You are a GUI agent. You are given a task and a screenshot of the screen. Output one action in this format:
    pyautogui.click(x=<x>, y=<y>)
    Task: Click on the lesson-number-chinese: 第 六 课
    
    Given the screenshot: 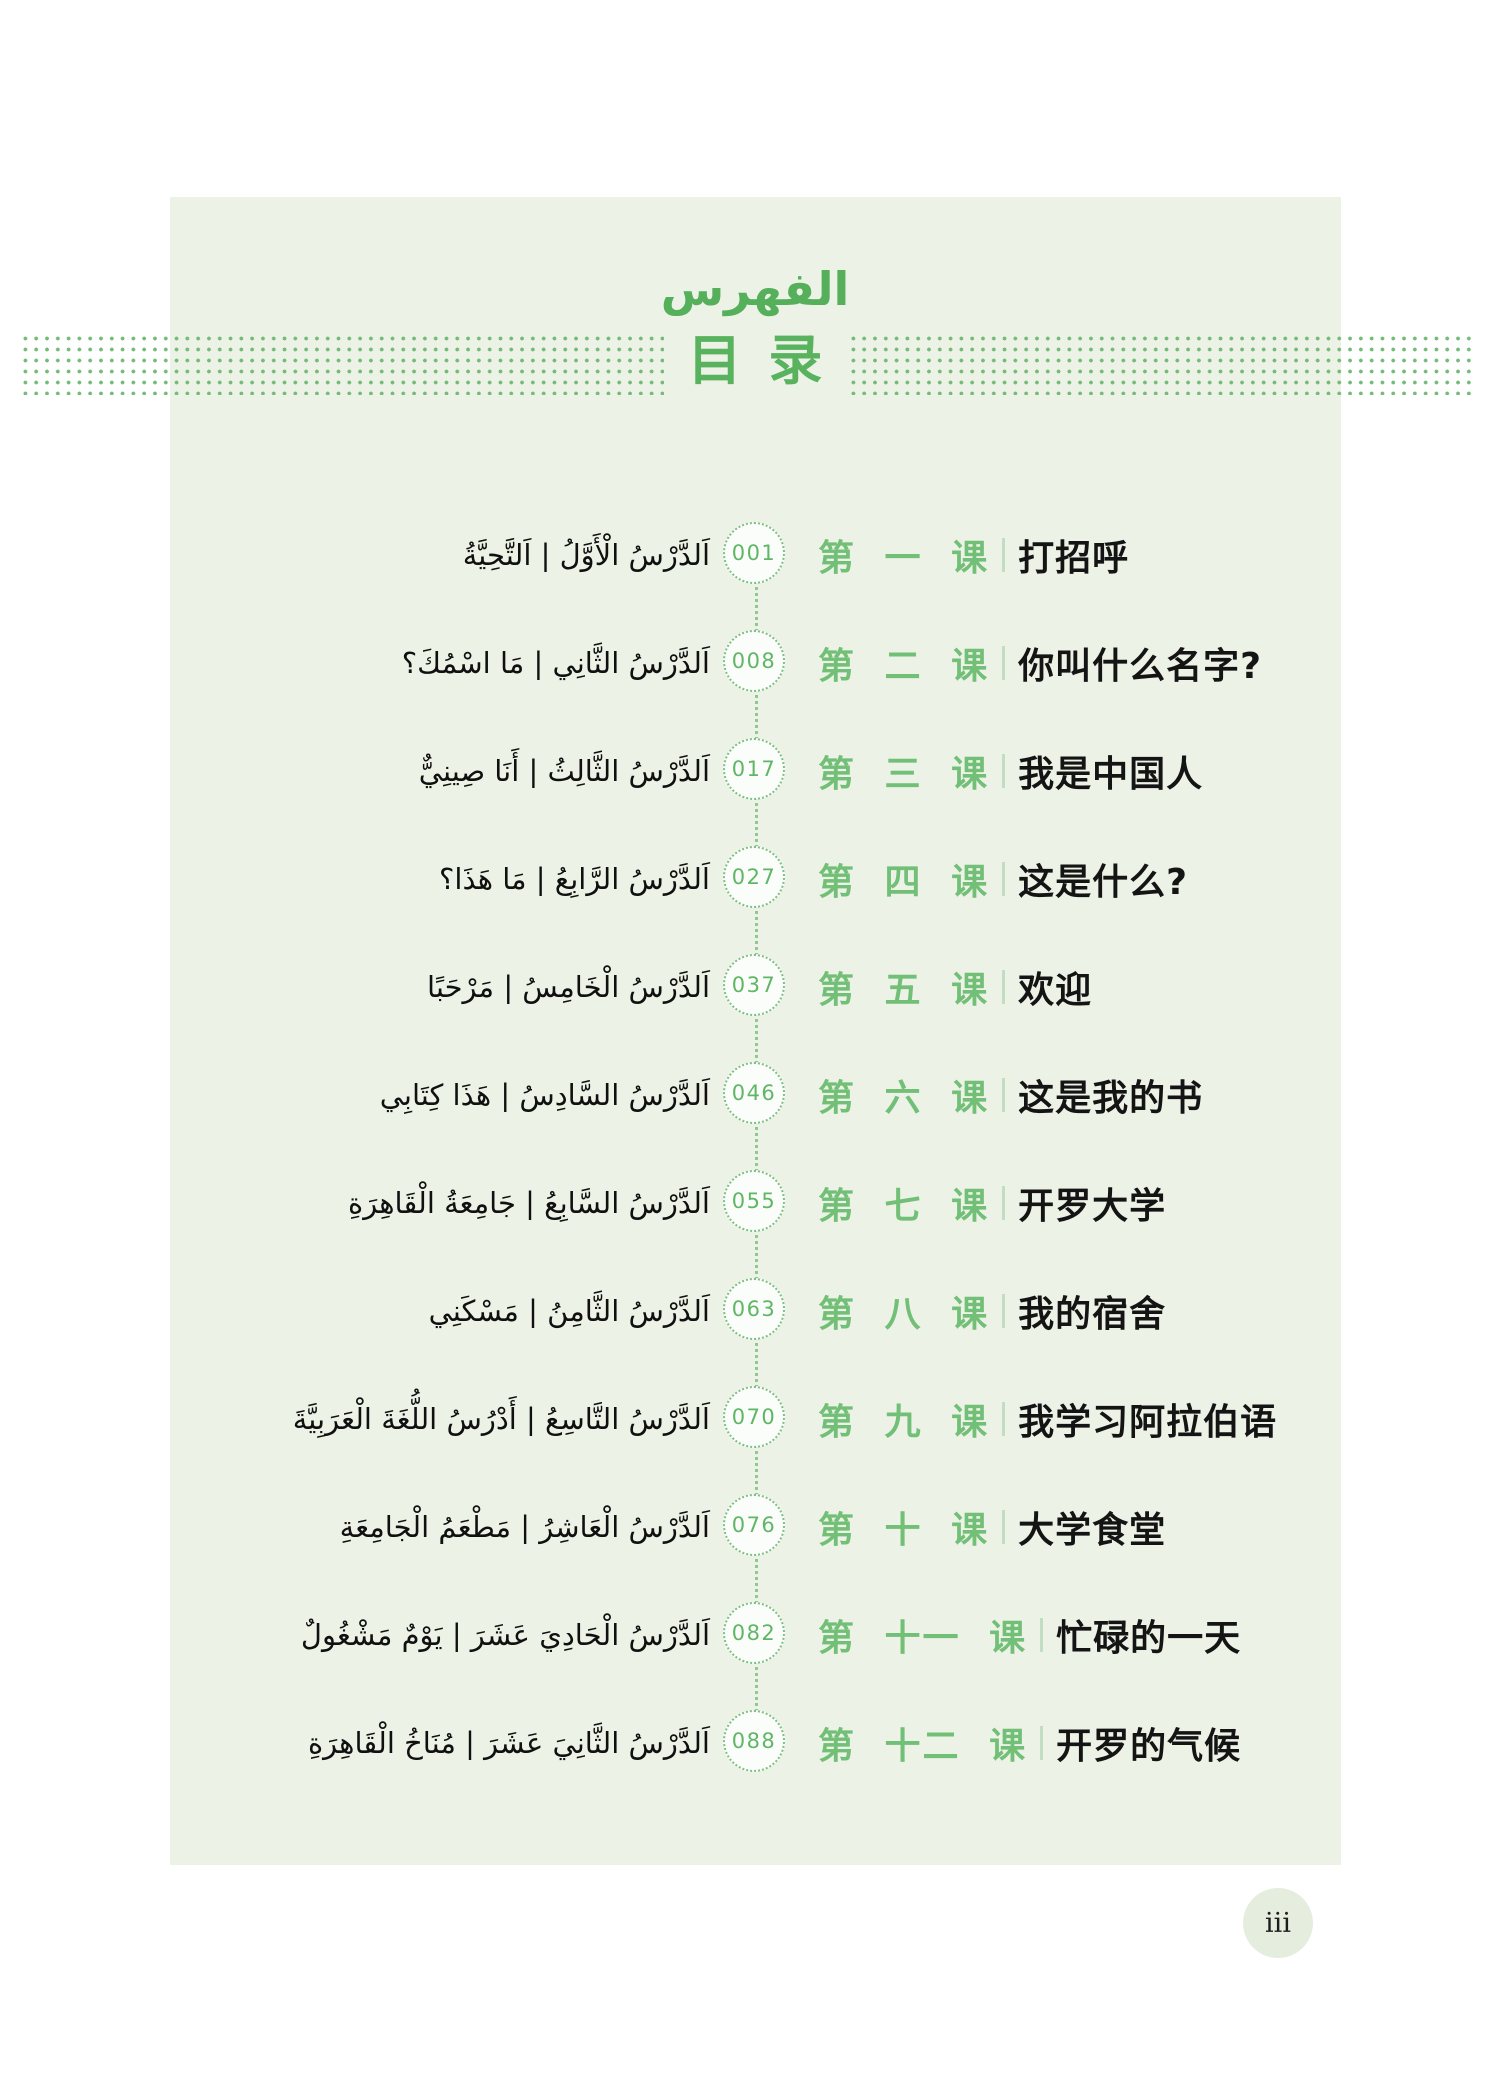 What is the action you would take?
    pyautogui.click(x=904, y=1098)
    